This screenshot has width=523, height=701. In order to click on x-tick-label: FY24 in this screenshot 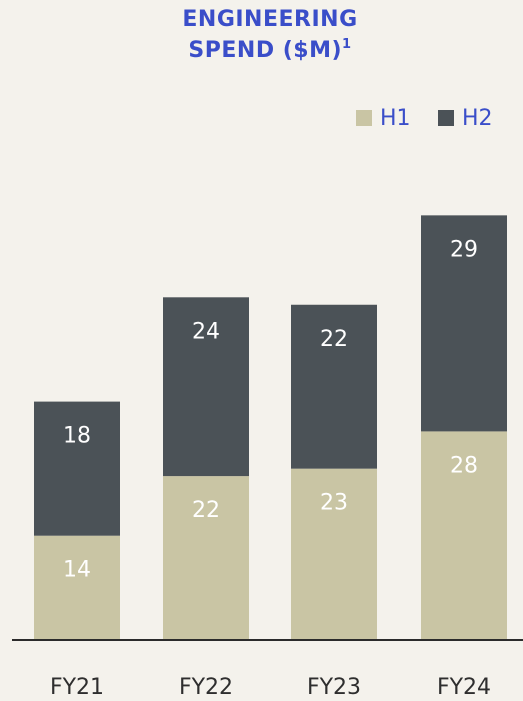, I will do `click(464, 687)`.